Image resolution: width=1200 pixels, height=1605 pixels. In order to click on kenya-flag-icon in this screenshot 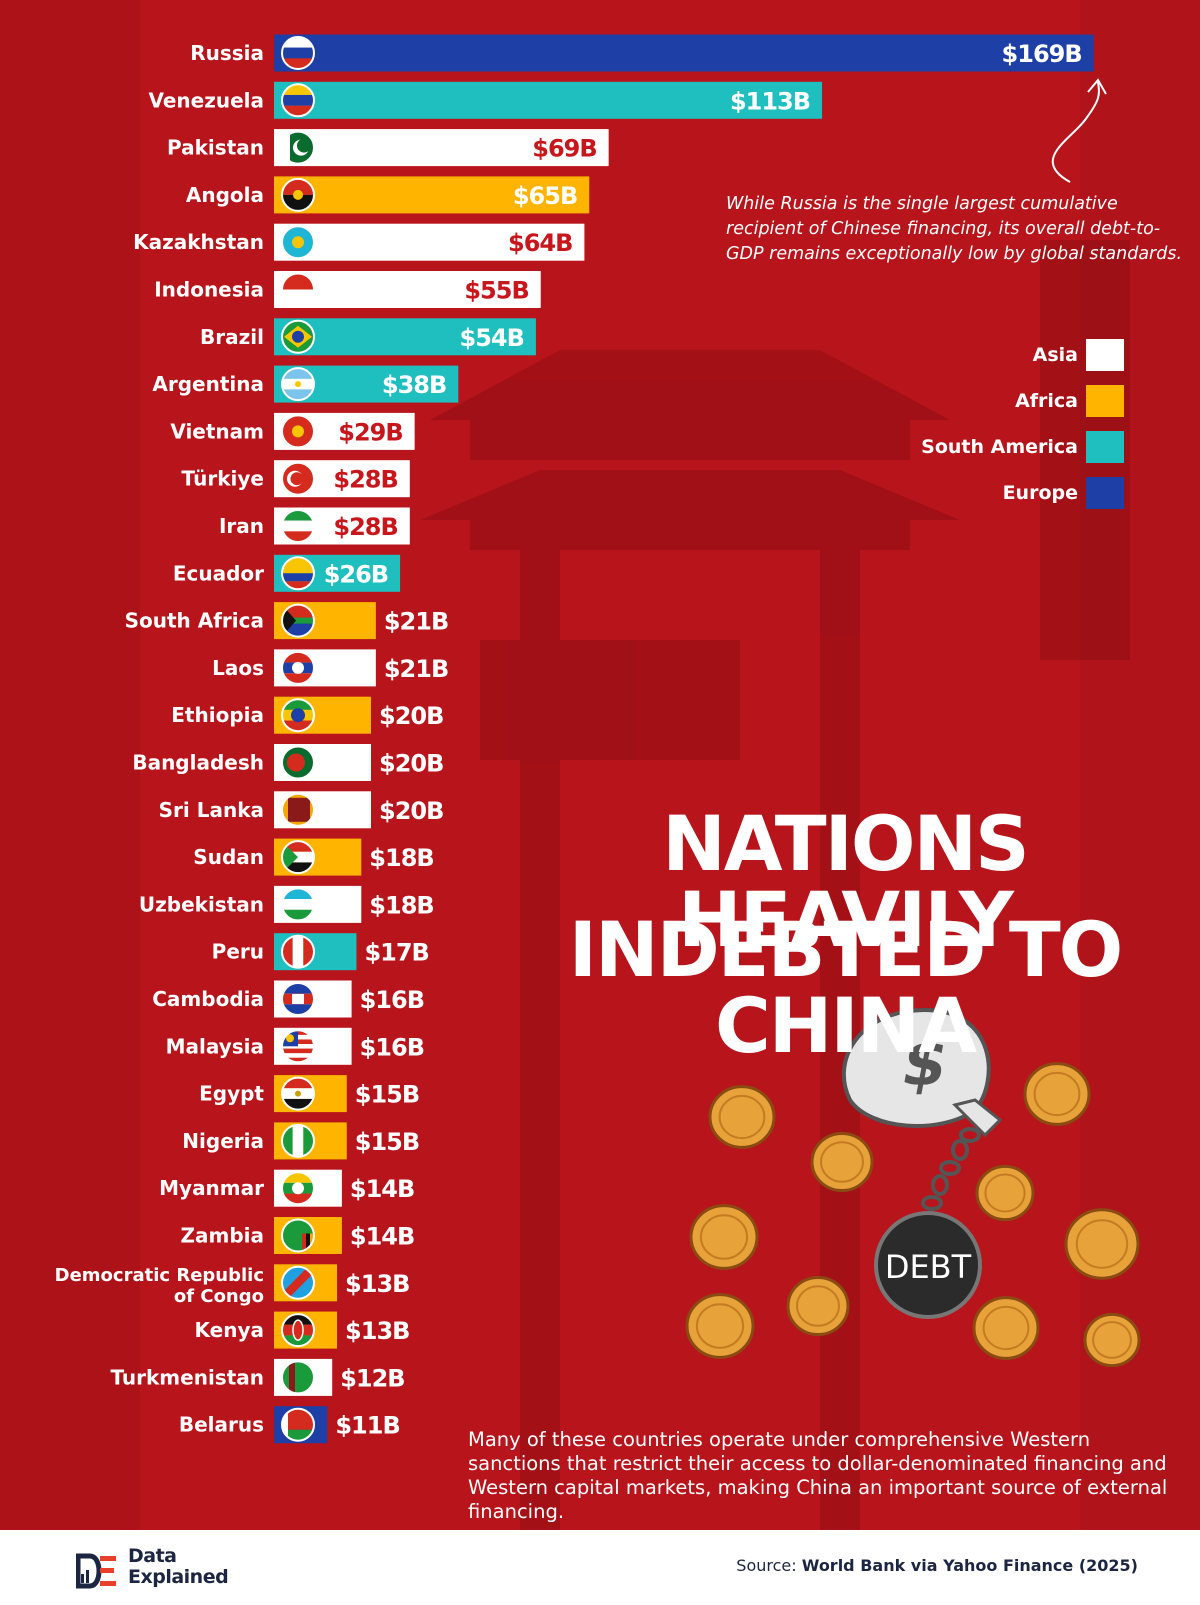, I will do `click(298, 1330)`.